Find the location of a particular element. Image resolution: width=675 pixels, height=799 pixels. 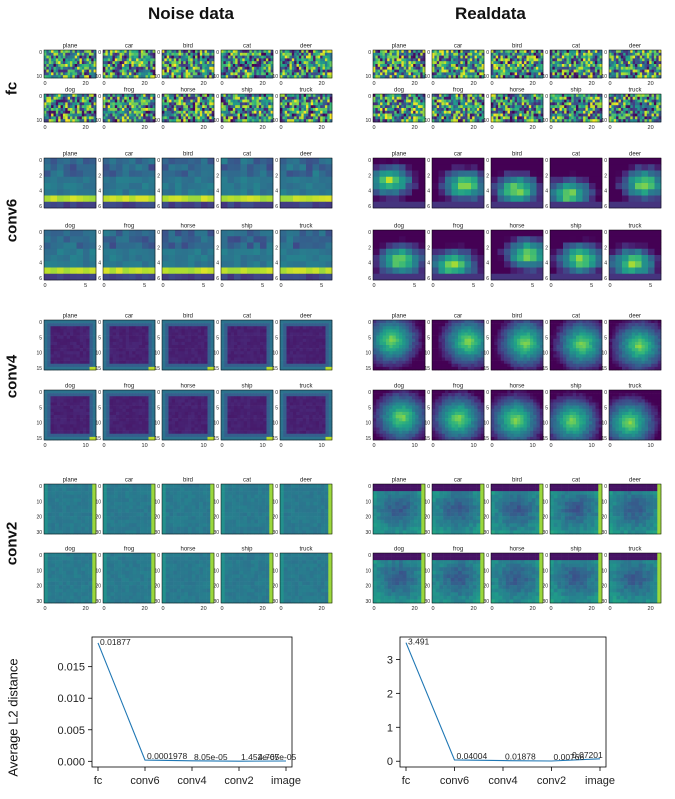

heatmap-ytick: 20 is located at coordinates (486, 518).